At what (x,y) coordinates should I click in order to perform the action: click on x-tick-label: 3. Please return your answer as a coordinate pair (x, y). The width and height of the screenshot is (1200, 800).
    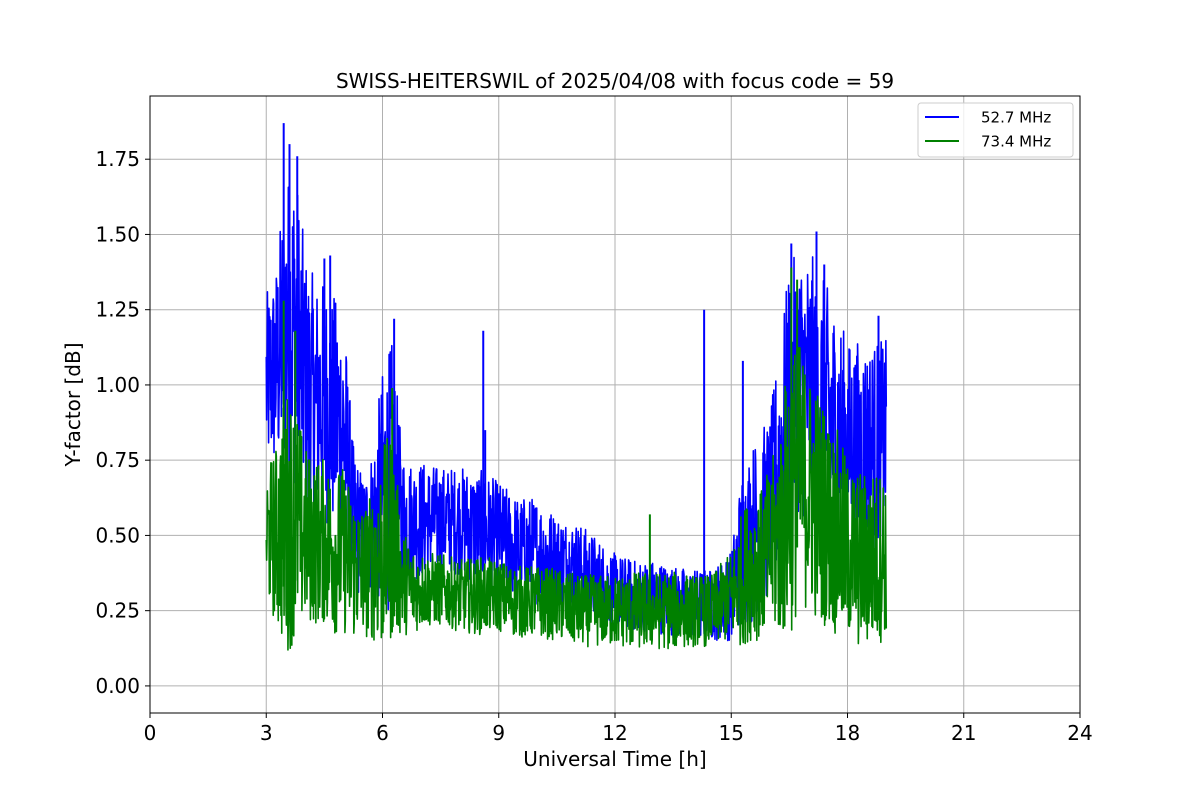
    Looking at the image, I should click on (266, 733).